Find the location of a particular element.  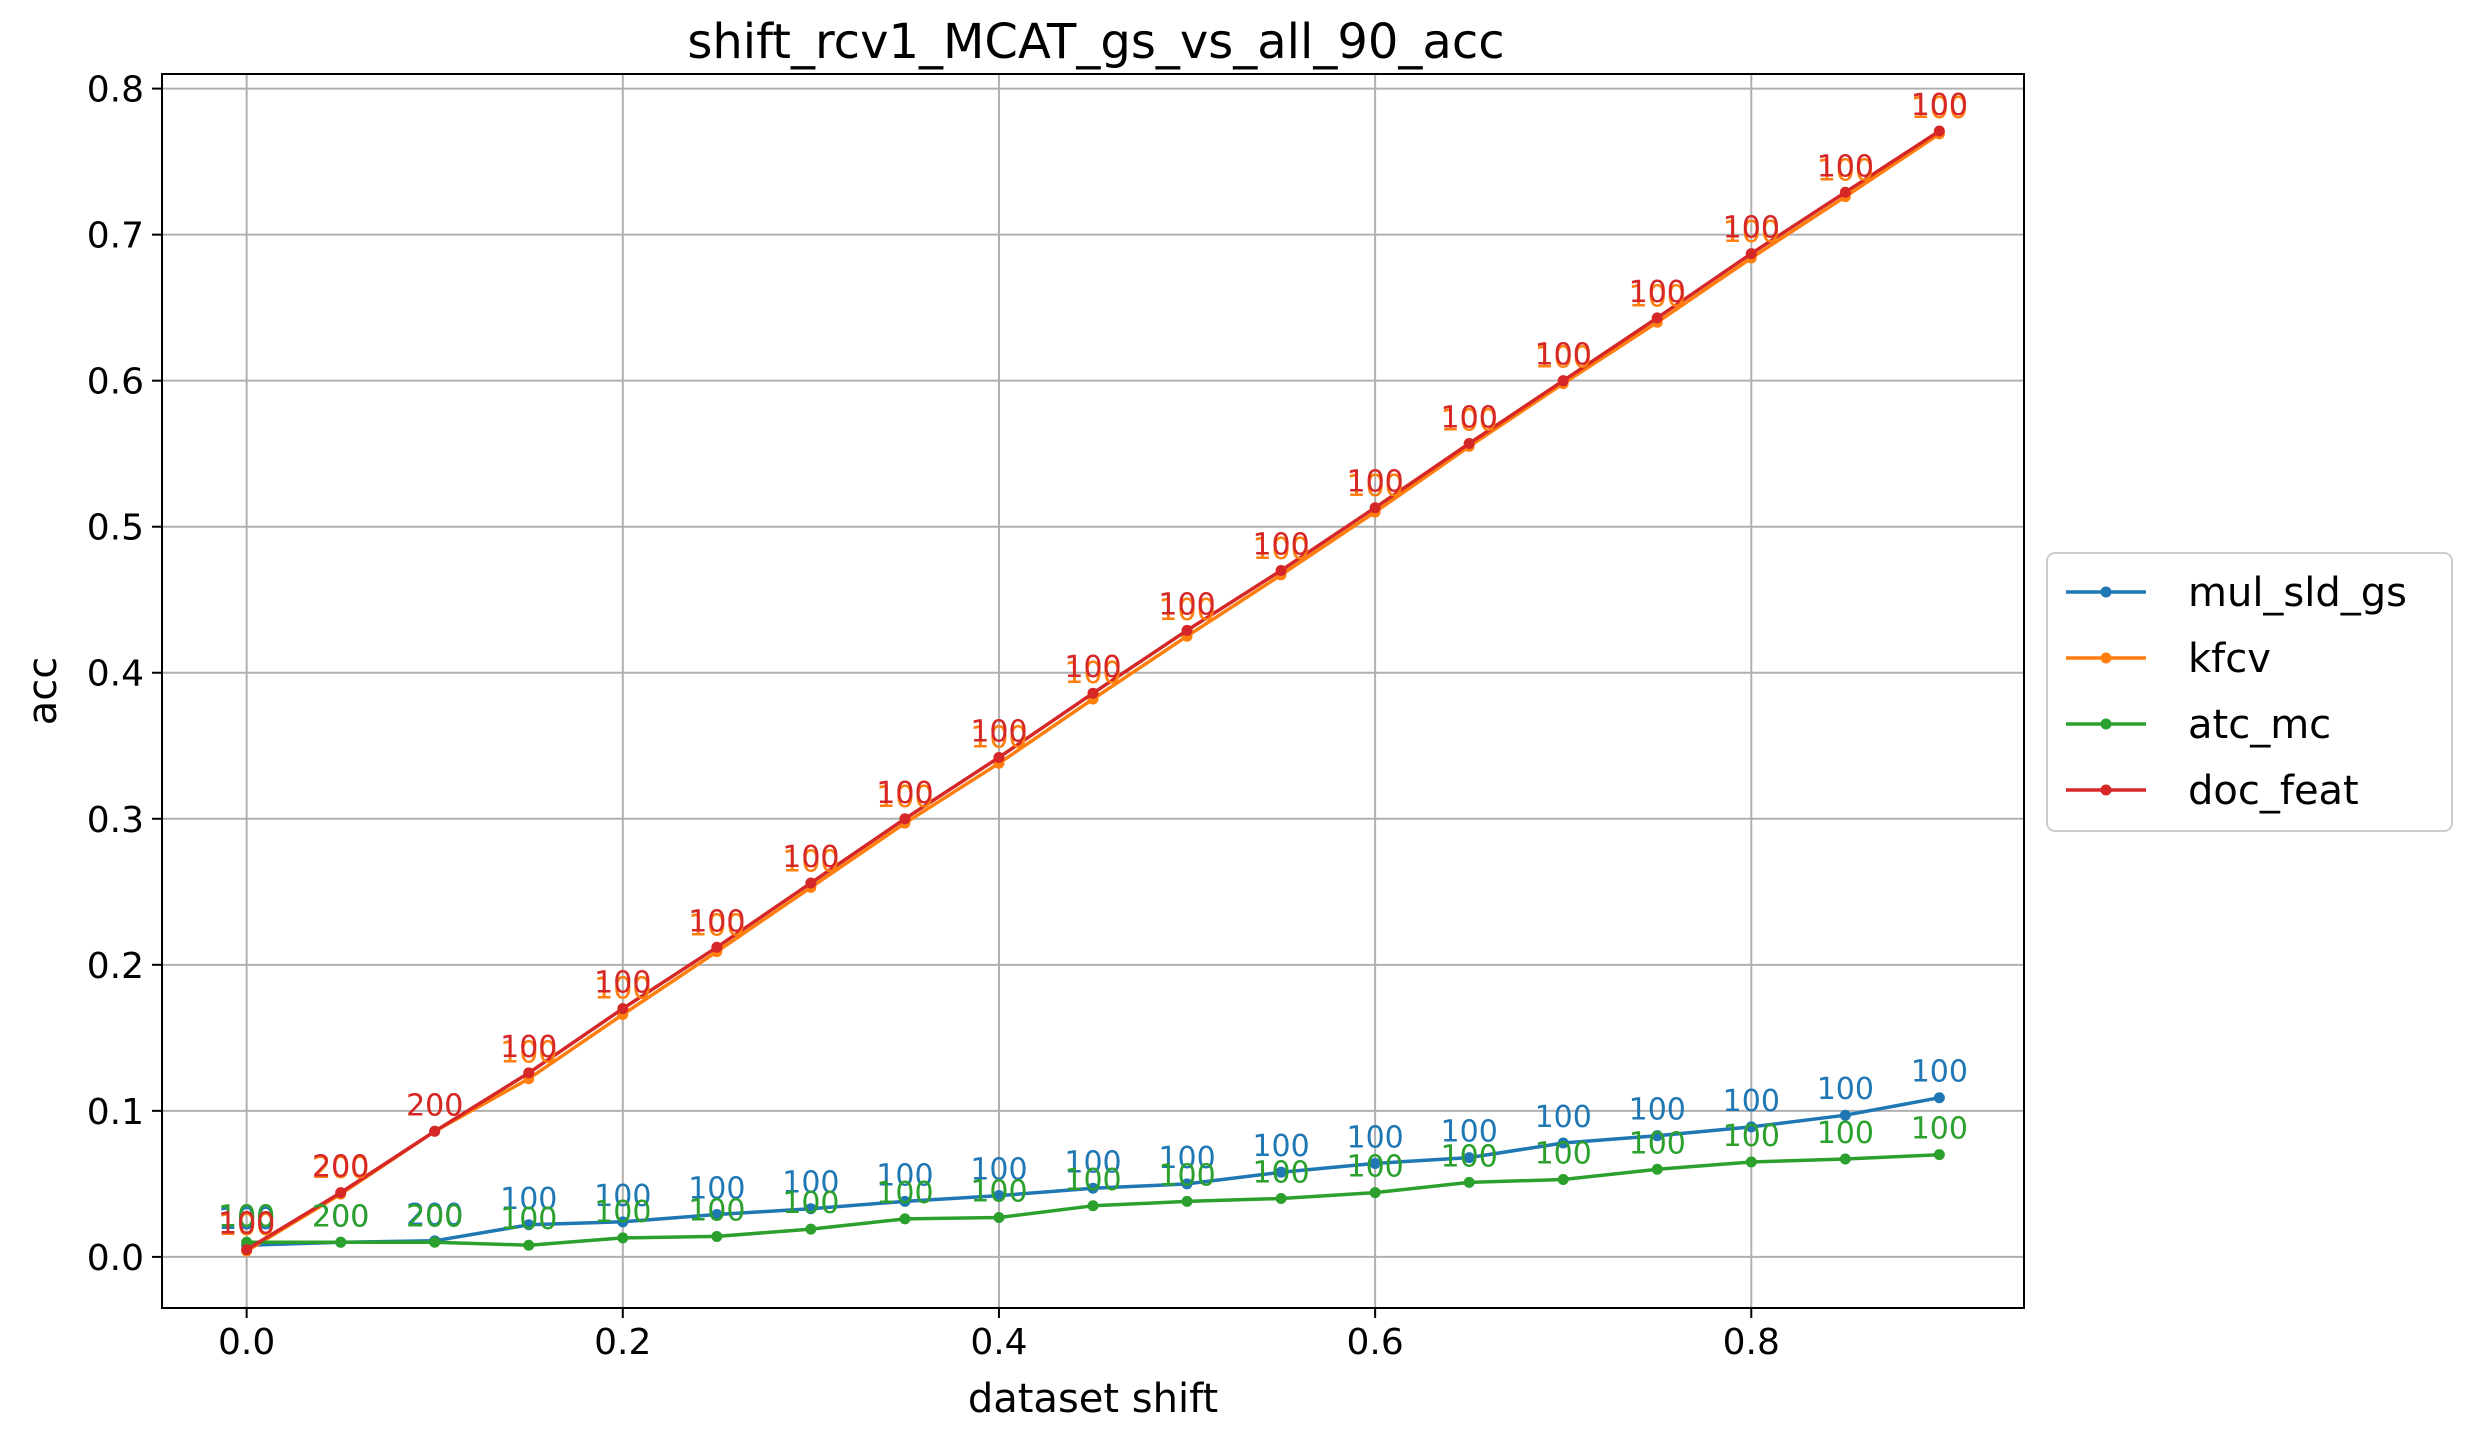

data-label-mul-sld-gs: 200 is located at coordinates (340, 1216).